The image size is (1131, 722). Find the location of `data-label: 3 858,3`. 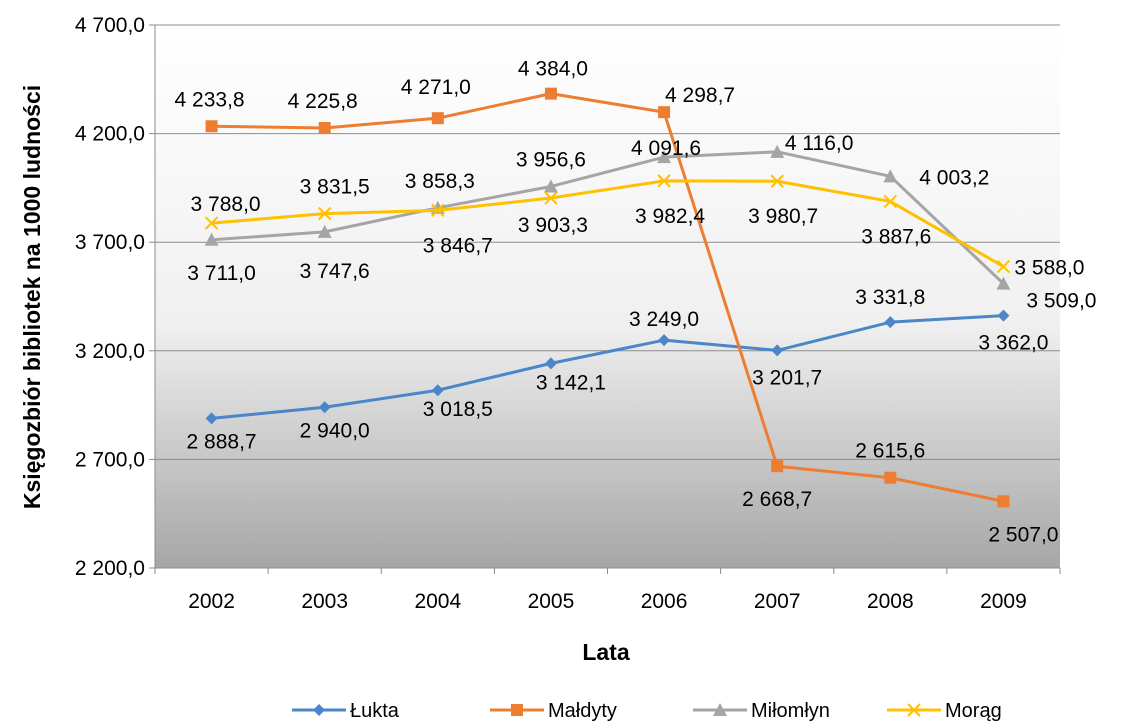

data-label: 3 858,3 is located at coordinates (440, 181).